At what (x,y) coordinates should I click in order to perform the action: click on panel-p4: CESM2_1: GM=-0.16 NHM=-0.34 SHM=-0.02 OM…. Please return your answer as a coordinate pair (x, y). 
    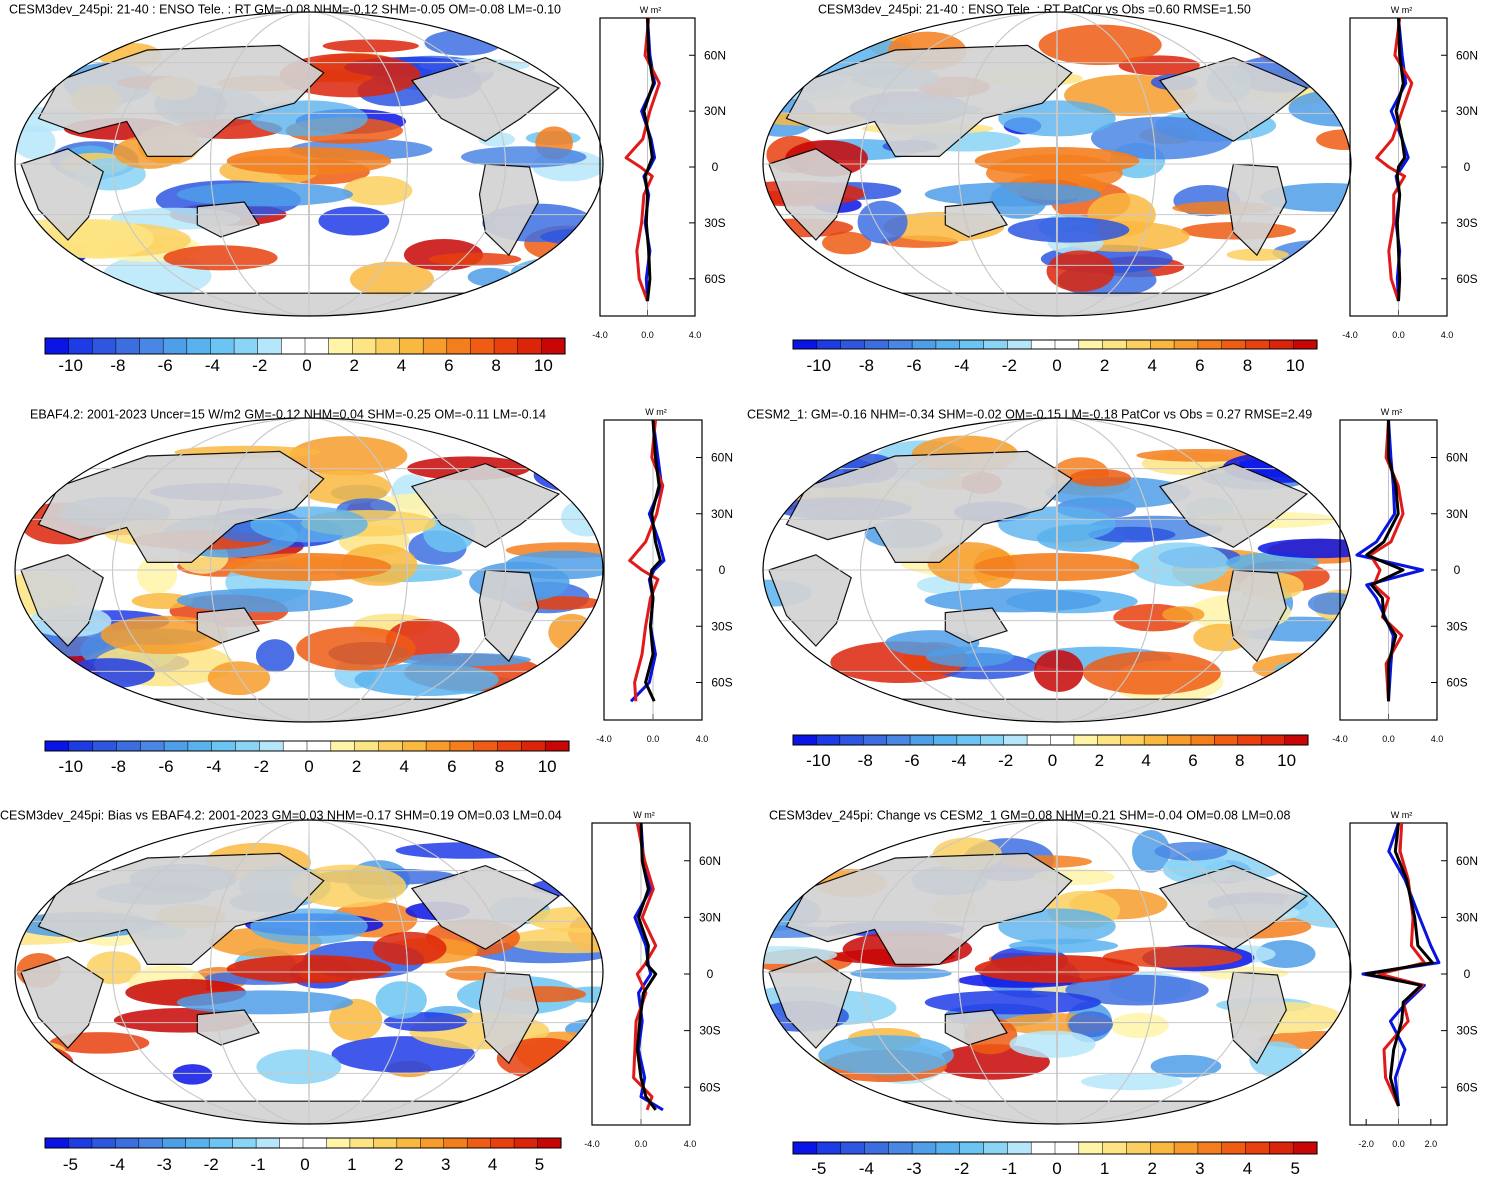
    Looking at the image, I should click on (1107, 588).